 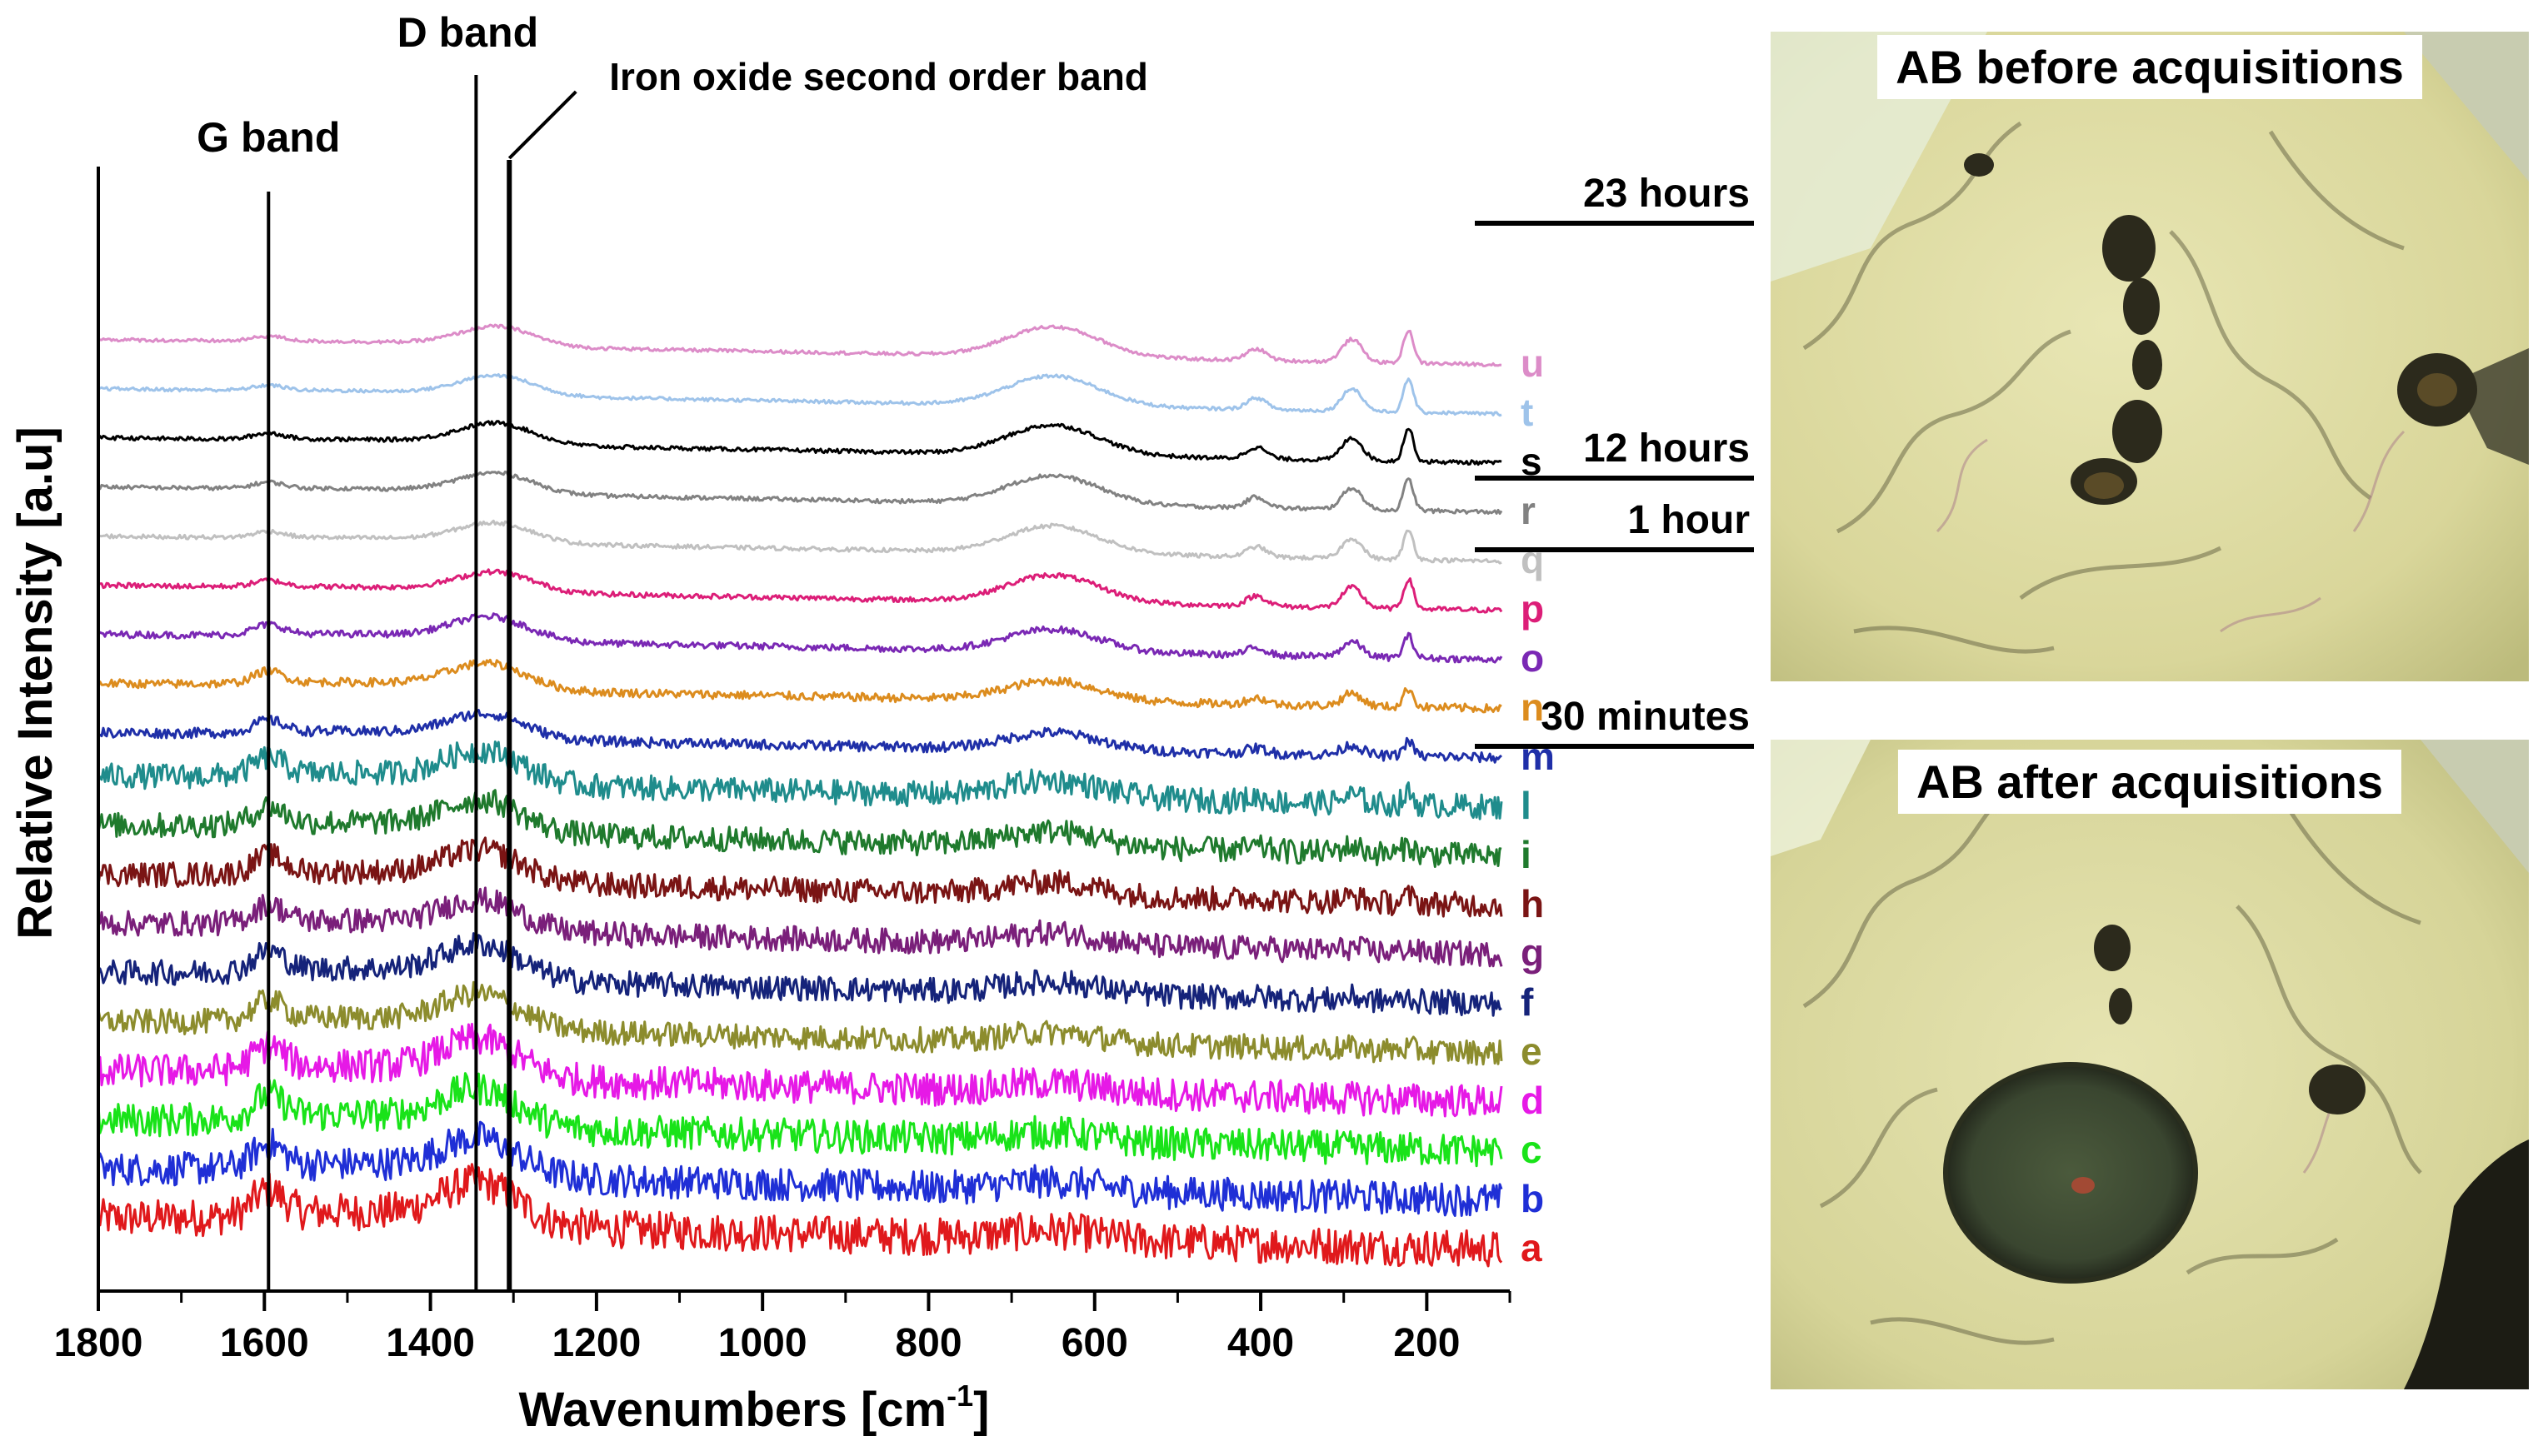 I want to click on annotation-iron-oxide: Iron oxide second order band, so click(x=878, y=76).